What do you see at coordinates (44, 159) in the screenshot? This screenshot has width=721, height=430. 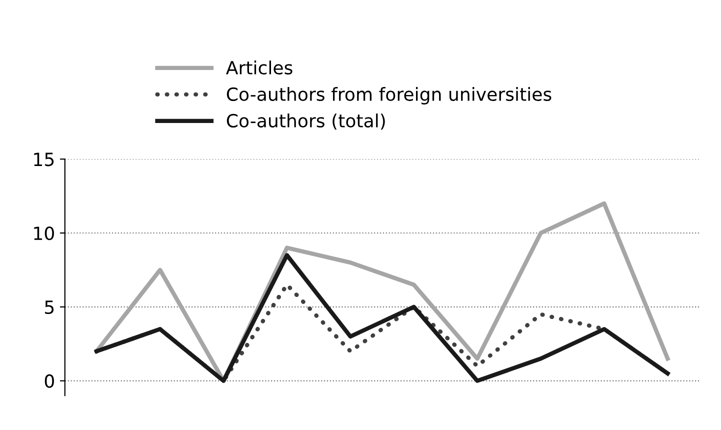 I see `y-tick-label: 15` at bounding box center [44, 159].